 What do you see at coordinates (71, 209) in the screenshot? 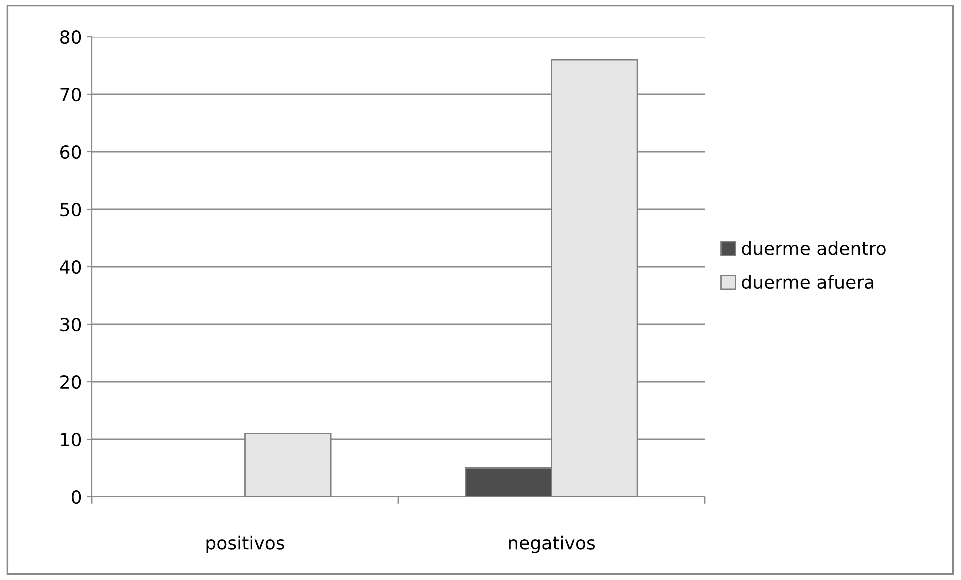
I see `y-tick-label: 50` at bounding box center [71, 209].